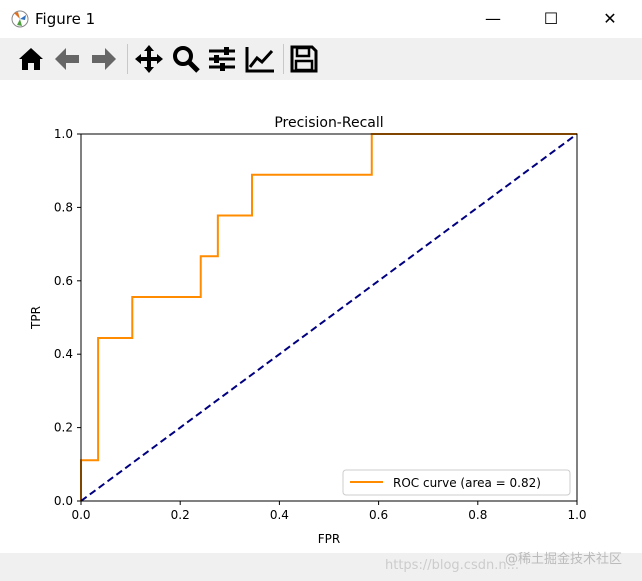 The height and width of the screenshot is (581, 642). I want to click on customize-icon, so click(260, 59).